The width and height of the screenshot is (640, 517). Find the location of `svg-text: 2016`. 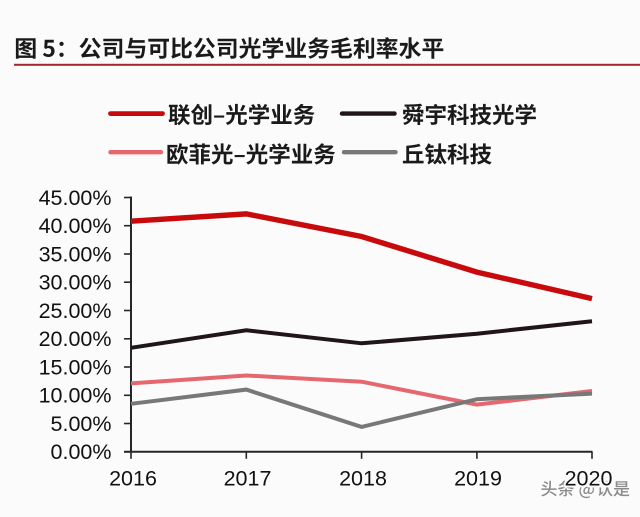

svg-text: 2016 is located at coordinates (133, 479).